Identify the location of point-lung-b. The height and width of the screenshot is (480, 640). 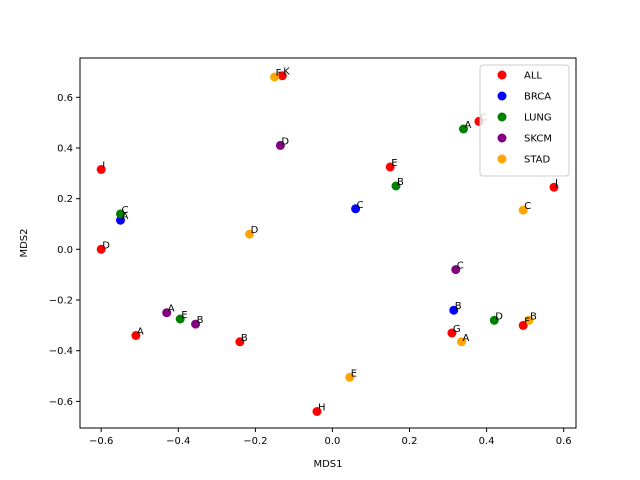
(396, 186).